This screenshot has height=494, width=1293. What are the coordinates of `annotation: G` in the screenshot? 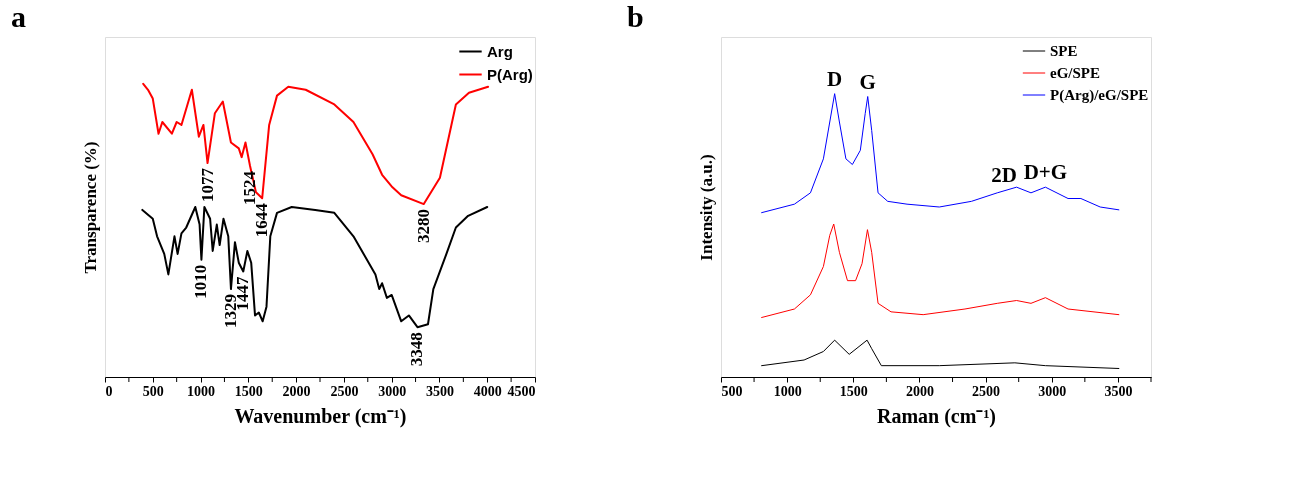 It's located at (867, 81).